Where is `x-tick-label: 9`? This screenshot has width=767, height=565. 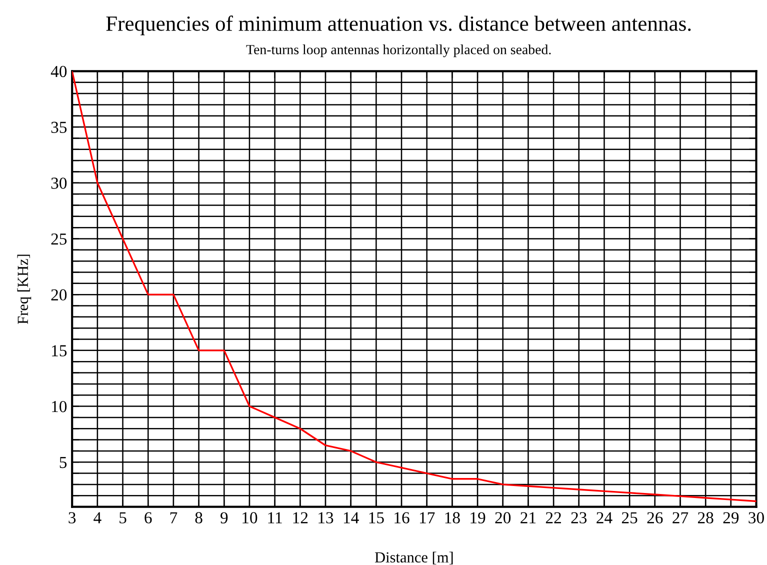
x-tick-label: 9 is located at coordinates (224, 518).